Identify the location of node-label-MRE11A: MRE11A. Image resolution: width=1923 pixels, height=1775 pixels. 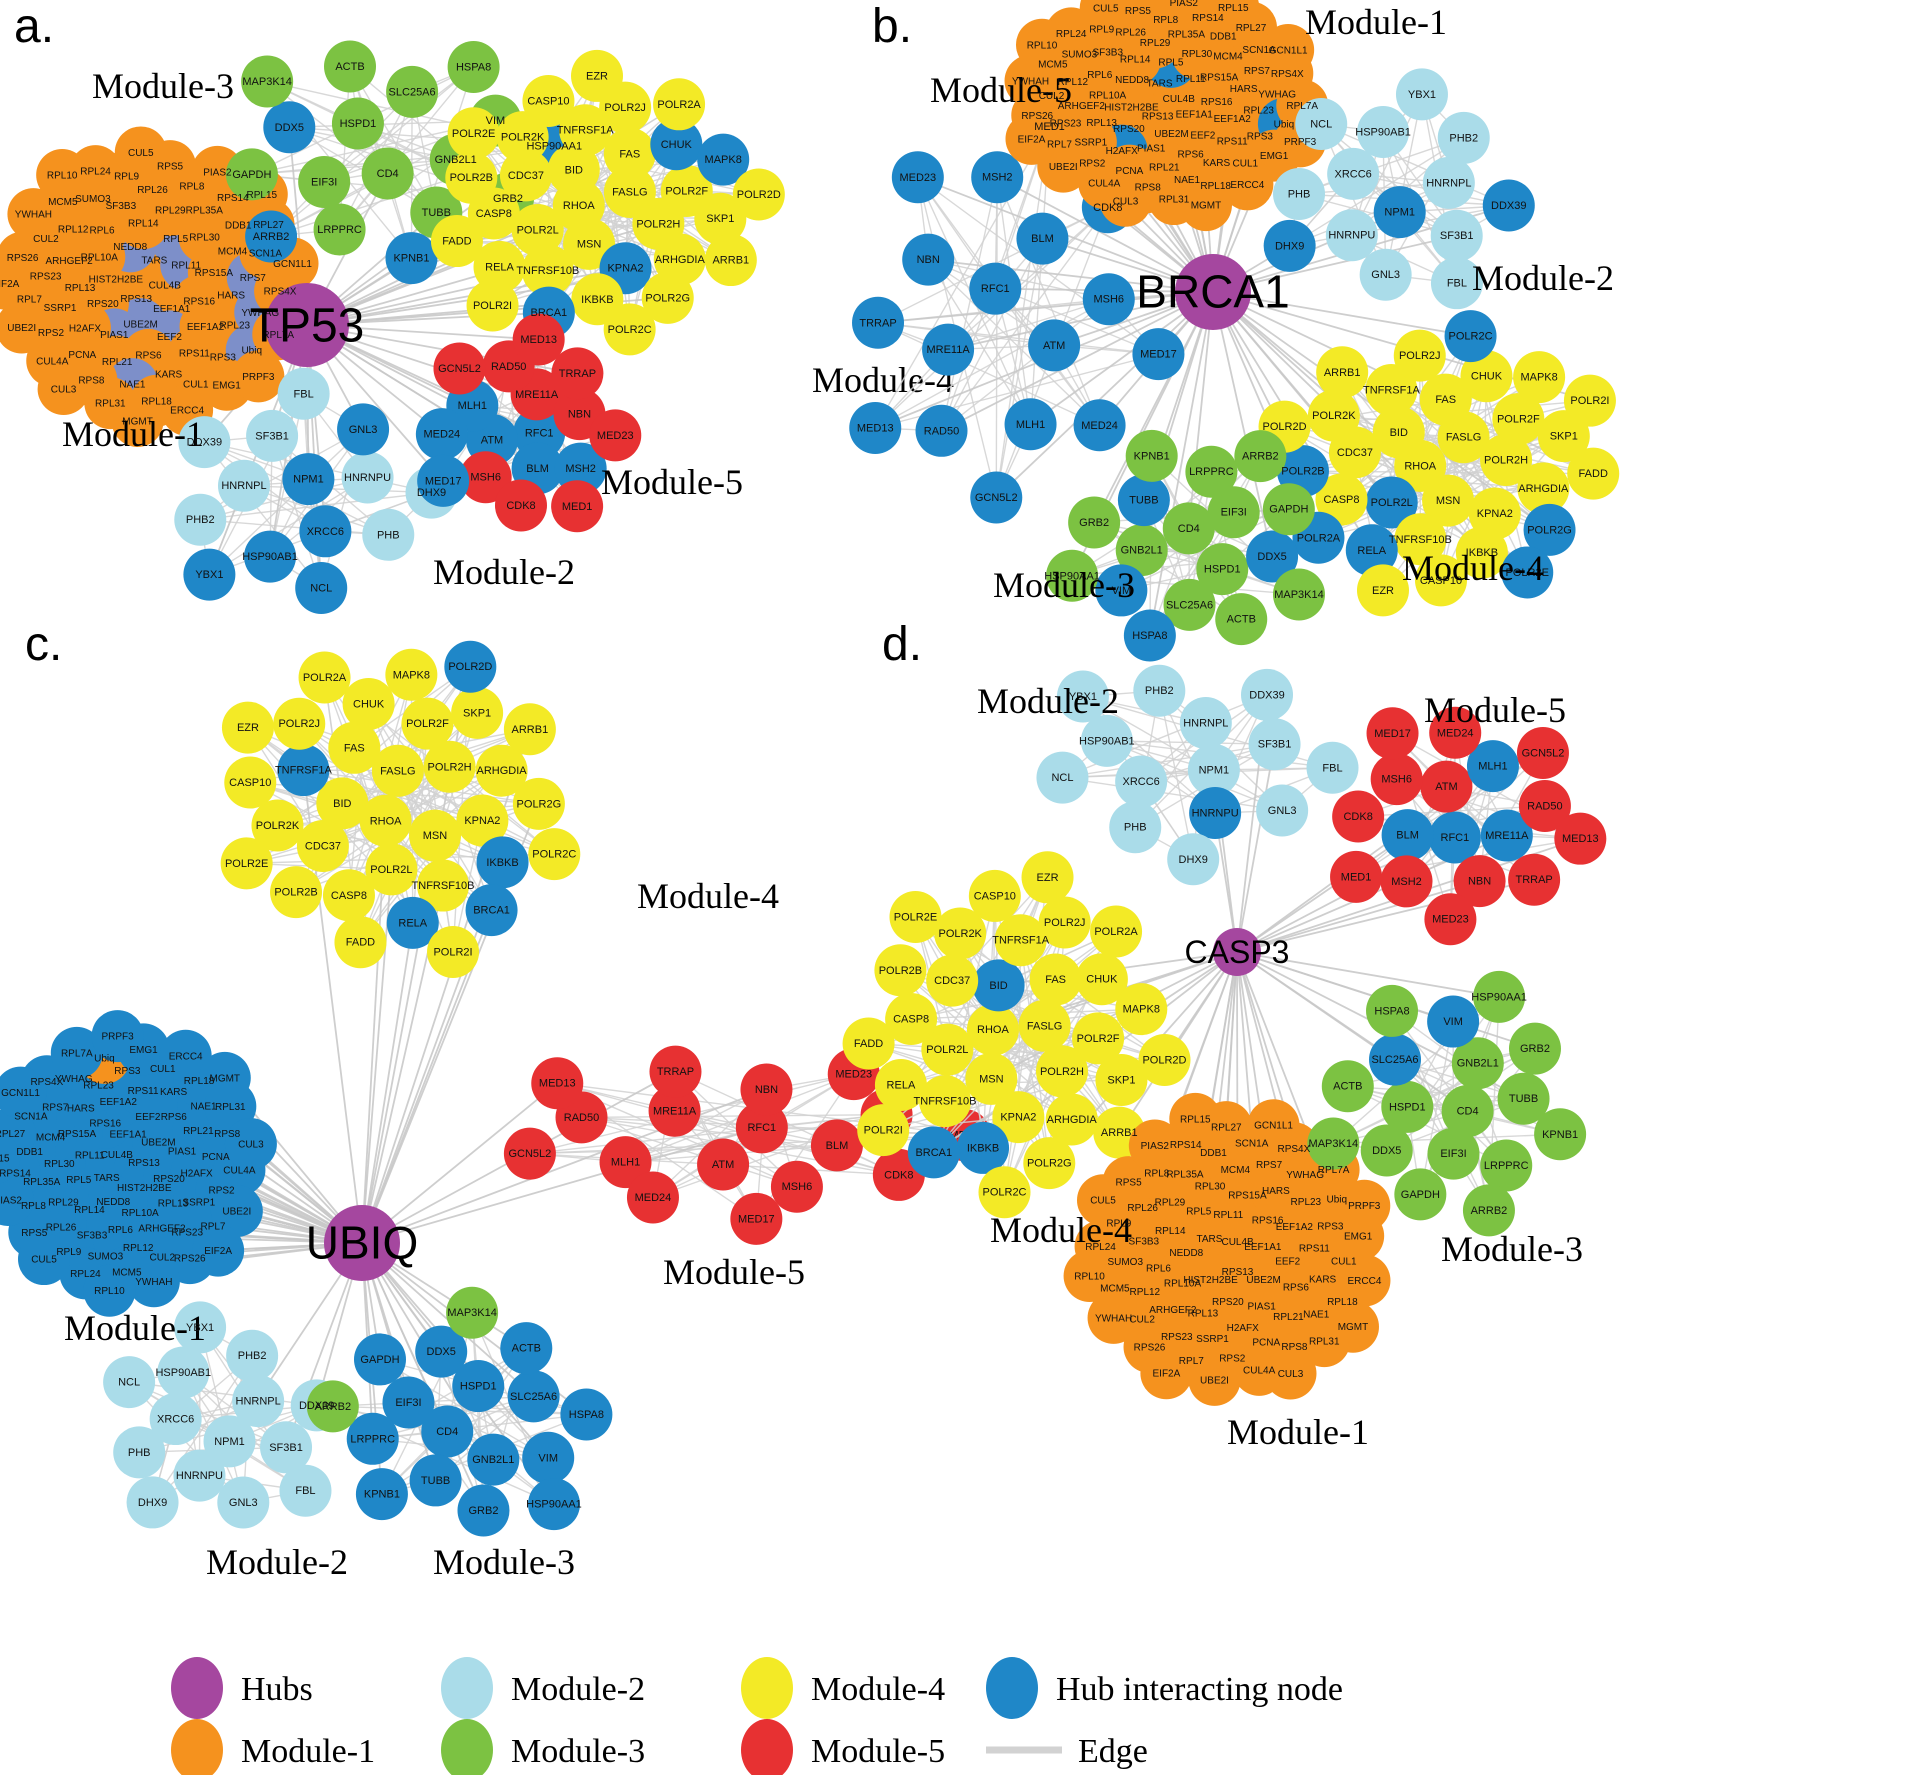
(537, 395).